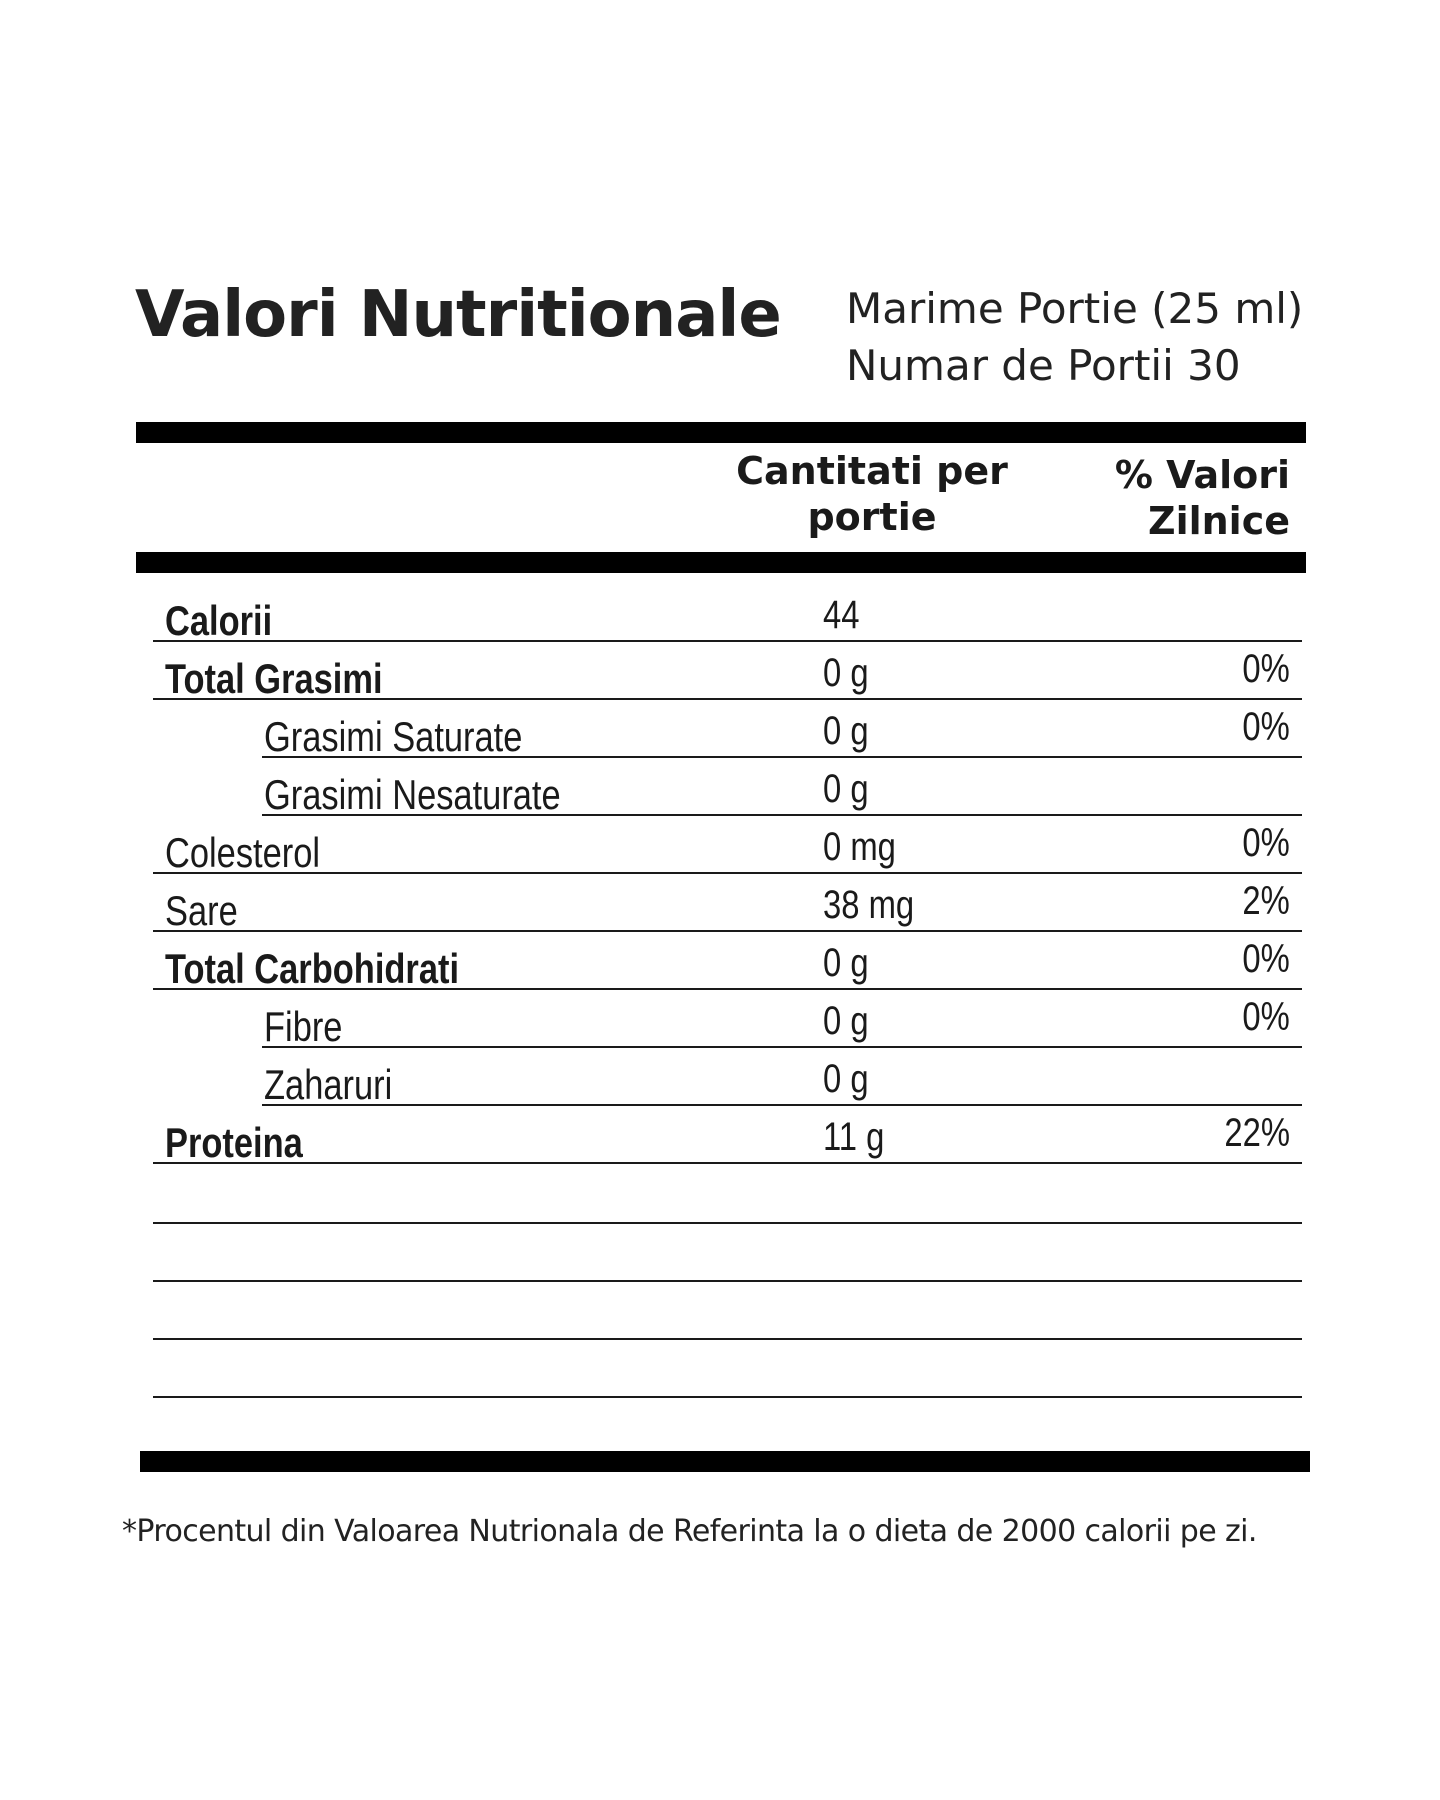 The width and height of the screenshot is (1440, 1800). Describe the element at coordinates (234, 1142) in the screenshot. I see `nutrient-name: Proteina` at that location.